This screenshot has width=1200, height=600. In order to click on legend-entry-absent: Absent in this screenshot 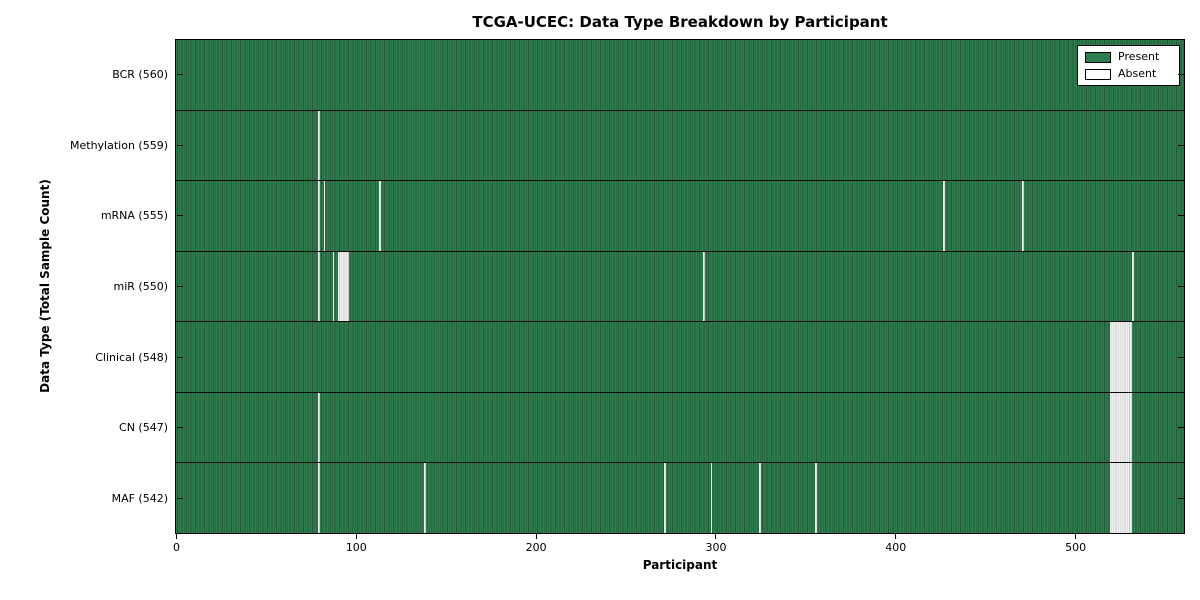, I will do `click(1128, 74)`.